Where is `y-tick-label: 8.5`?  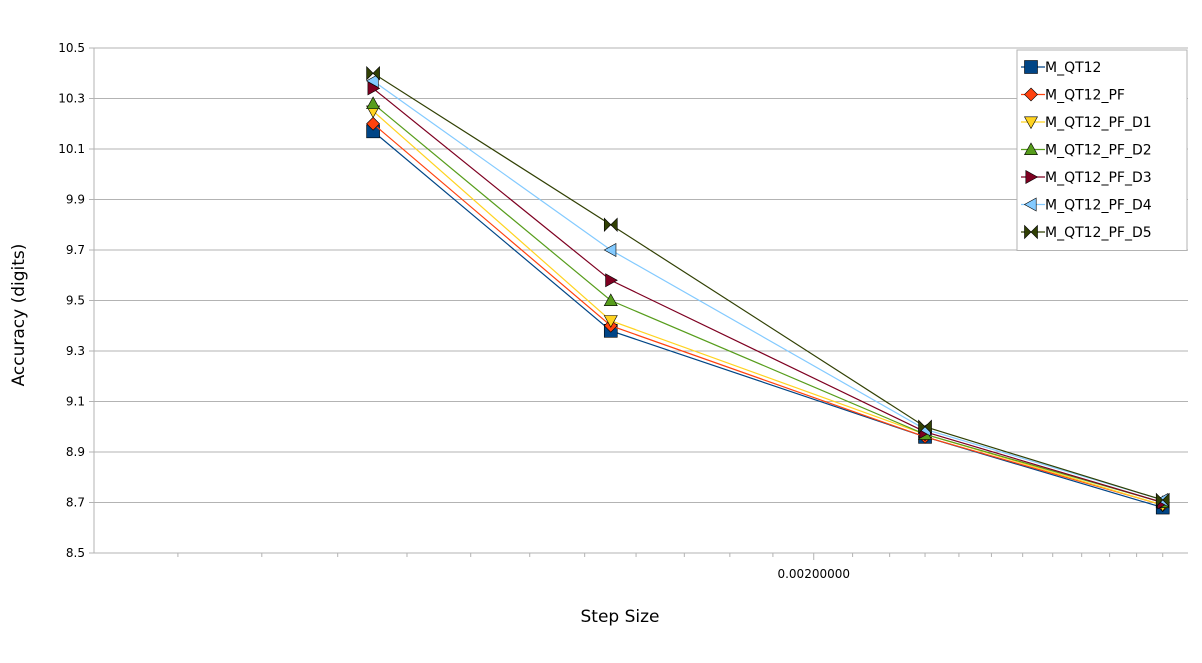 y-tick-label: 8.5 is located at coordinates (75, 553).